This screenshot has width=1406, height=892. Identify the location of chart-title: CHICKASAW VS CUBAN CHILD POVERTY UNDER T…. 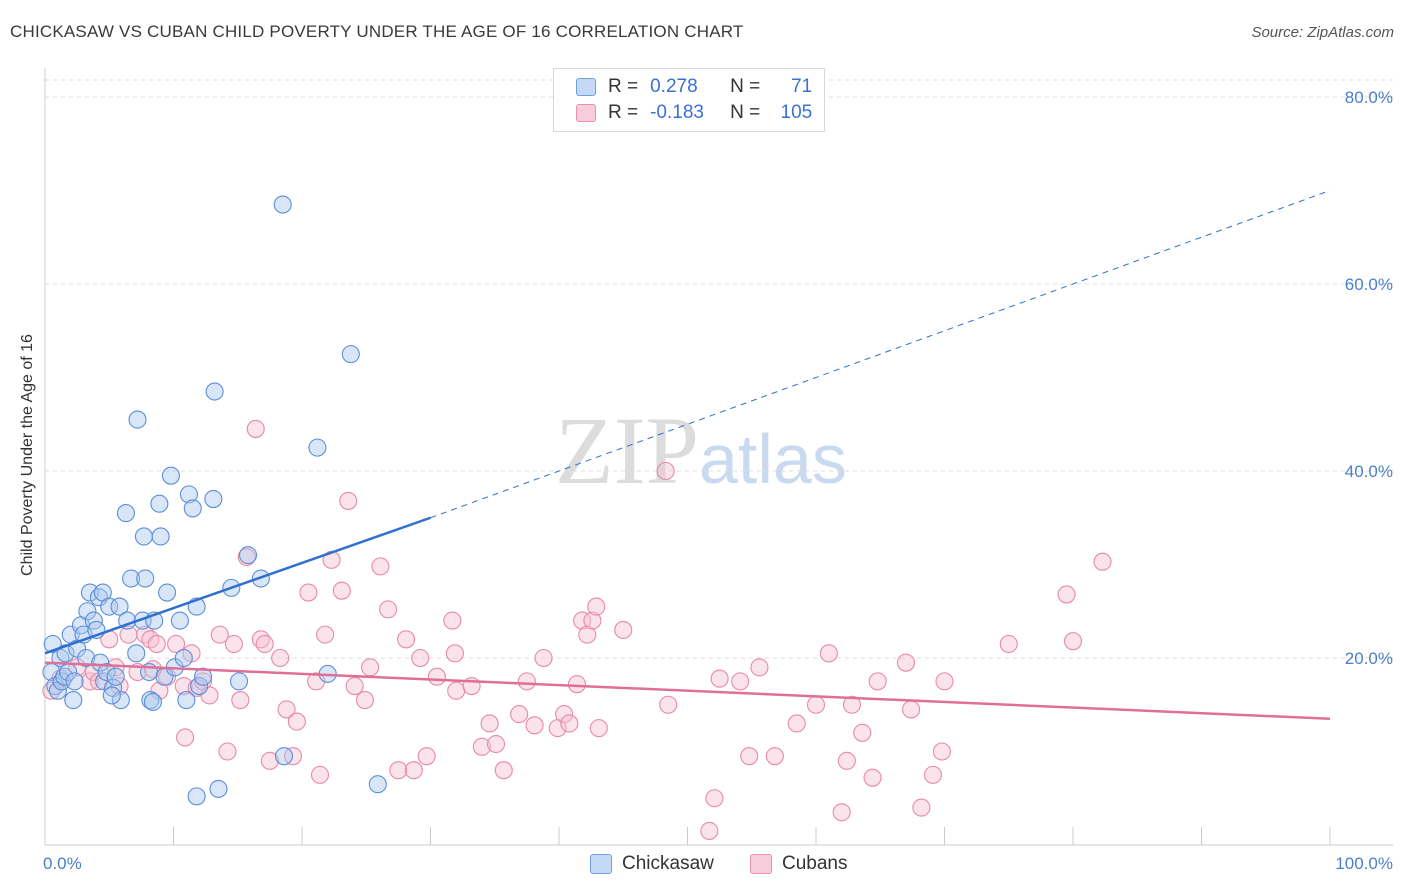
(377, 31).